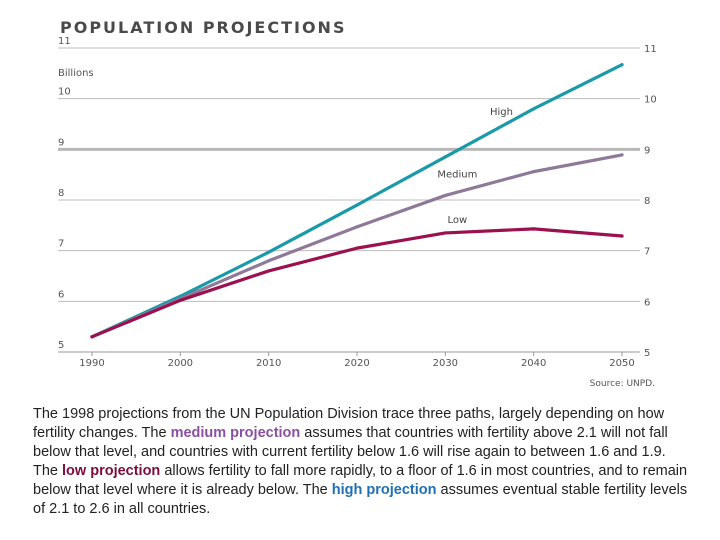 The width and height of the screenshot is (720, 540). I want to click on x-tick-label: 2050, so click(621, 363).